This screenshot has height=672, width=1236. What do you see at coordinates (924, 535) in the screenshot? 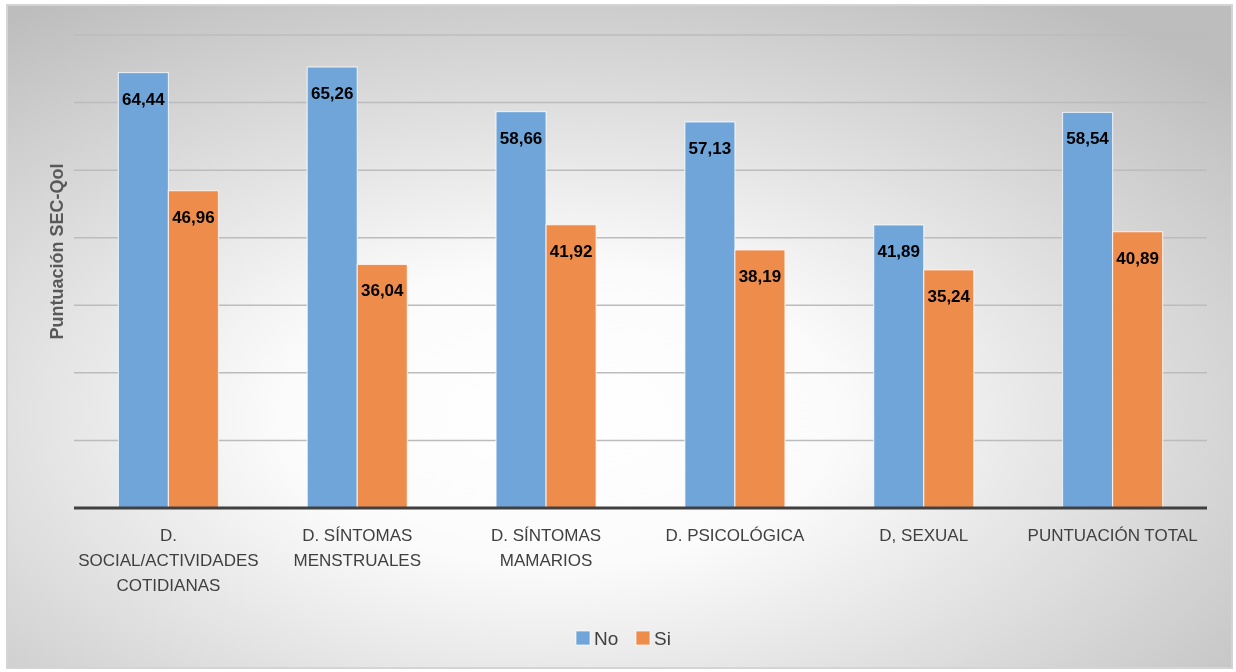
I see `x-tick-label: D, SEXUAL` at bounding box center [924, 535].